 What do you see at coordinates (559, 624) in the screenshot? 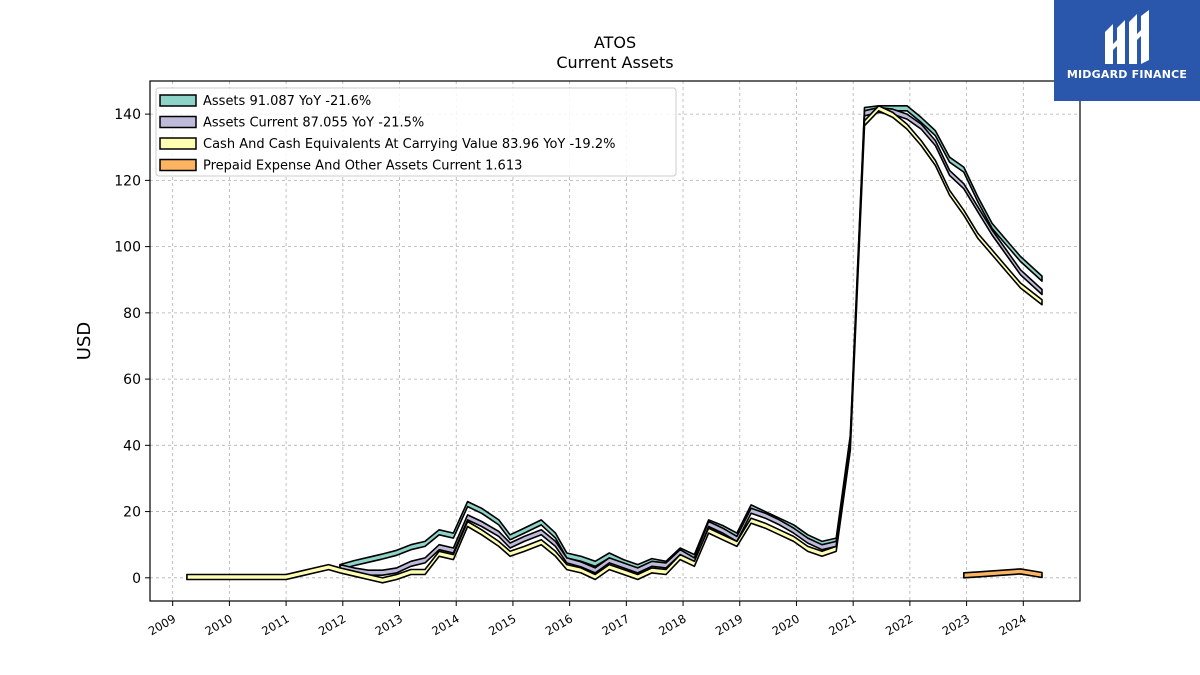
I see `x-tick-label: 2016` at bounding box center [559, 624].